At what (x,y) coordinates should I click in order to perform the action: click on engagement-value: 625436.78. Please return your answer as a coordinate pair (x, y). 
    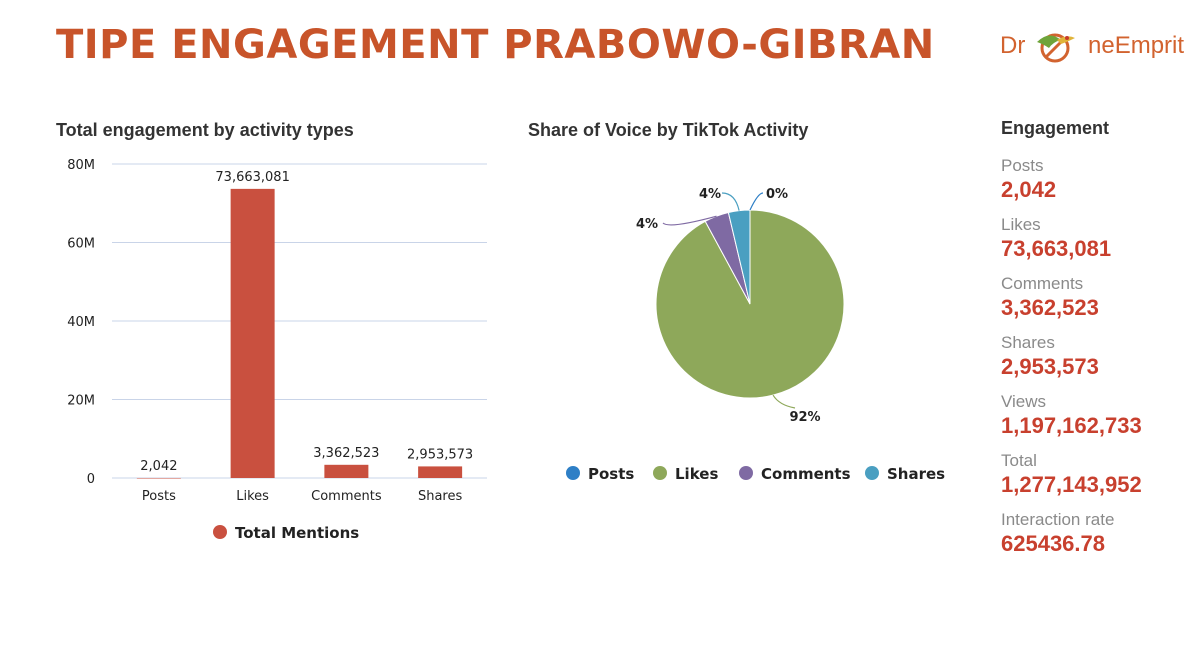
    Looking at the image, I should click on (1053, 543).